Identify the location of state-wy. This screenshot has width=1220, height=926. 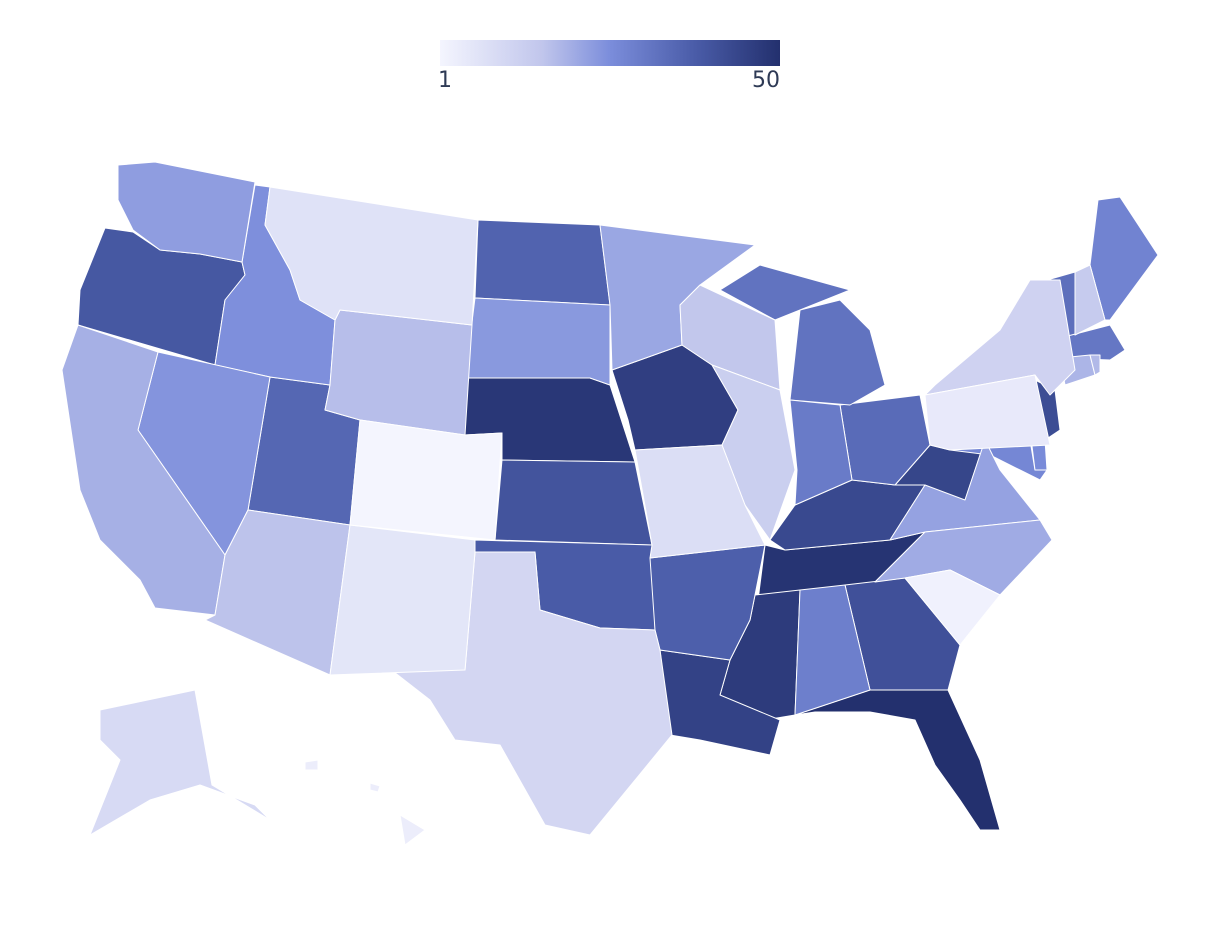
(398, 372).